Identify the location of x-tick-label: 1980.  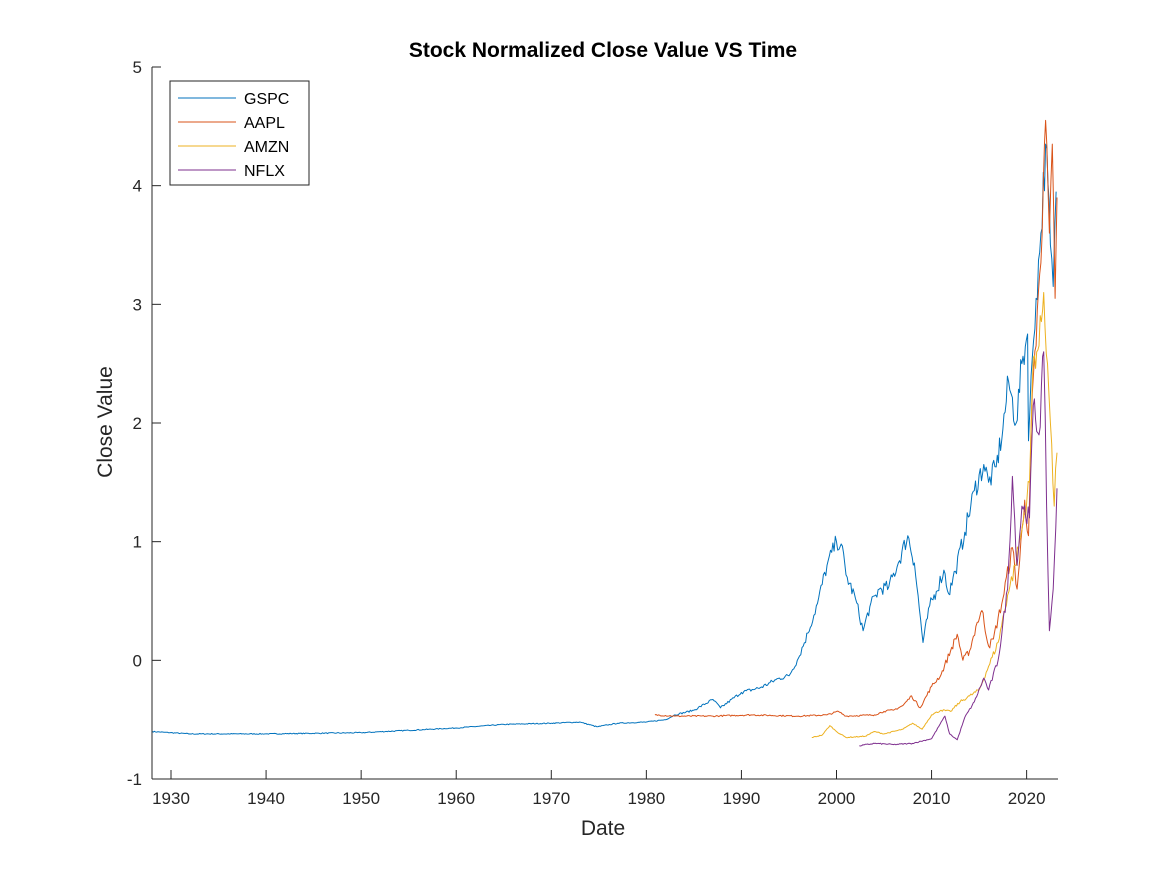
(646, 798).